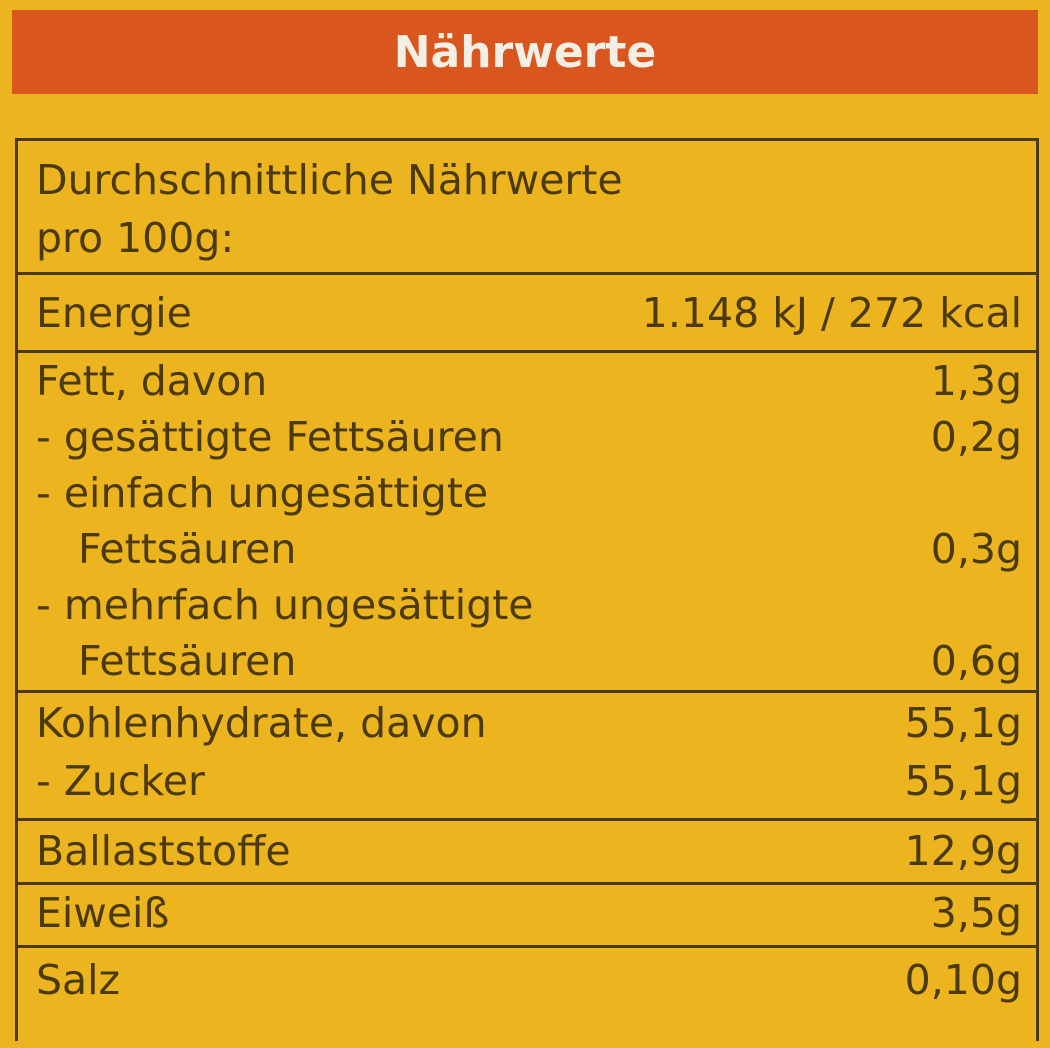 This screenshot has width=1050, height=1048. I want to click on row-group-ballaststoffe: Ballaststoffe 12,9g, so click(527, 851).